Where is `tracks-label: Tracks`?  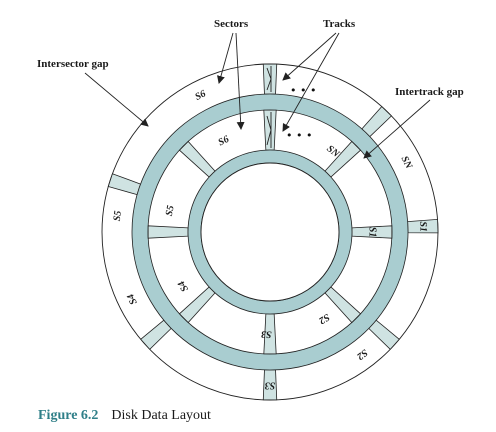 tracks-label: Tracks is located at coordinates (339, 24).